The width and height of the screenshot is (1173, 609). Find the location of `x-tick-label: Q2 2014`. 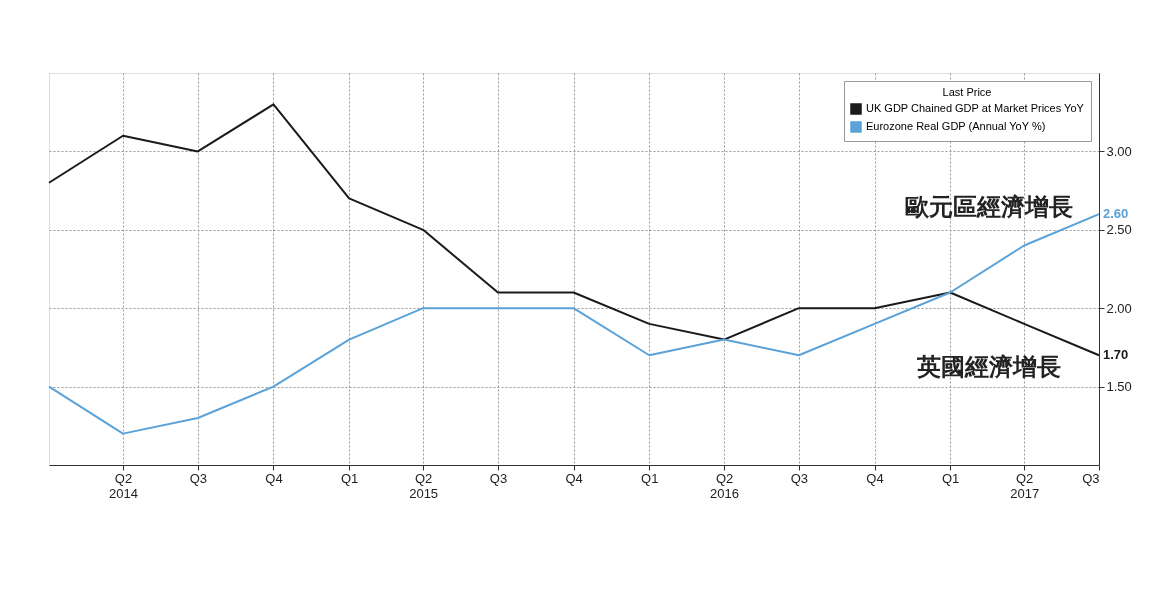

x-tick-label: Q2 2014 is located at coordinates (123, 485).